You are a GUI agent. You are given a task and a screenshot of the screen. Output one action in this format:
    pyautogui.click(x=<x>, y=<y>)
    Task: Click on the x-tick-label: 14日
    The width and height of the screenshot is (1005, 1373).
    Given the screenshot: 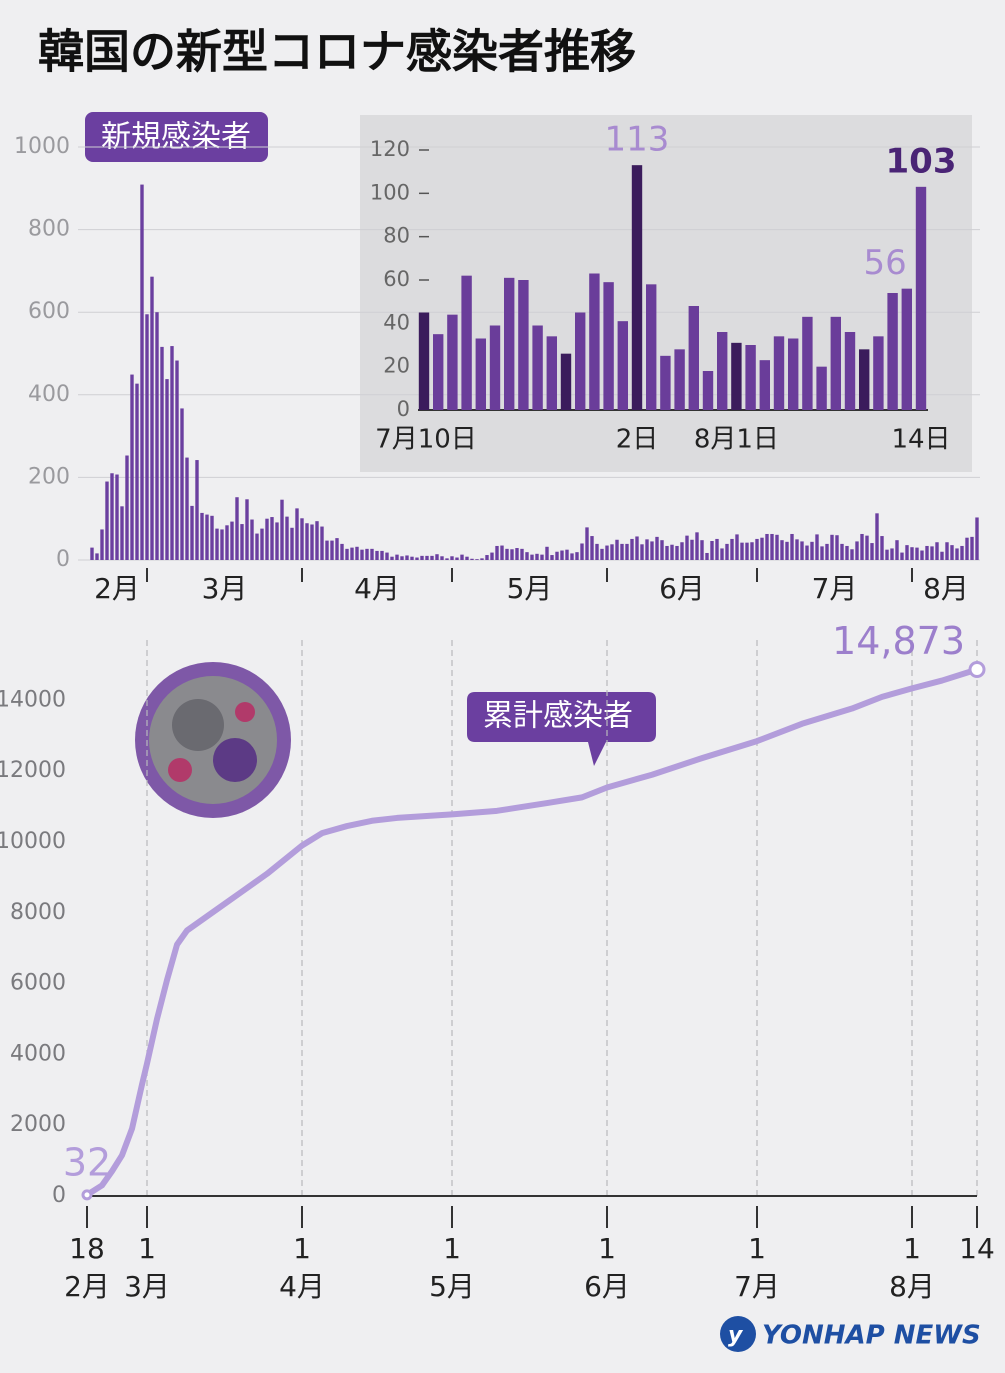 What is the action you would take?
    pyautogui.click(x=920, y=440)
    